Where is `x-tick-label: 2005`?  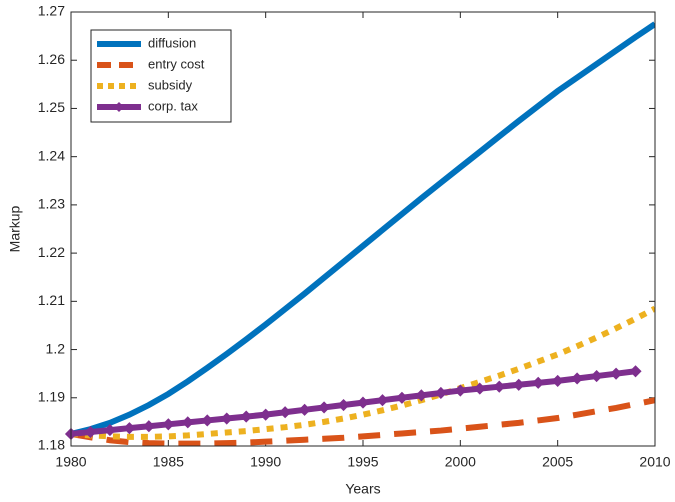 x-tick-label: 2005 is located at coordinates (557, 462).